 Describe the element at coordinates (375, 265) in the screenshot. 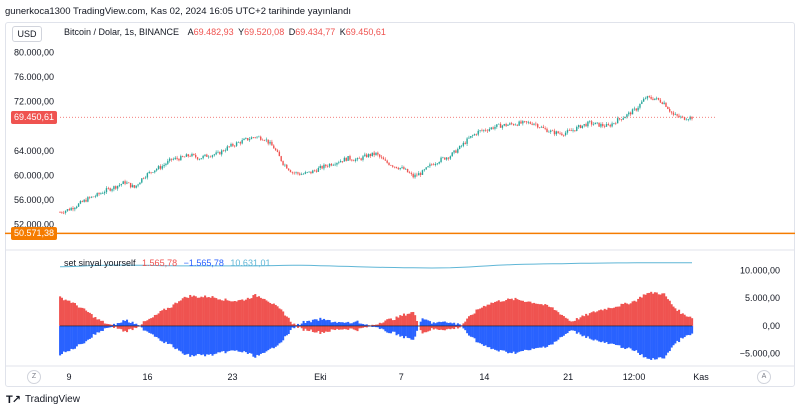

I see `indicator-line` at that location.